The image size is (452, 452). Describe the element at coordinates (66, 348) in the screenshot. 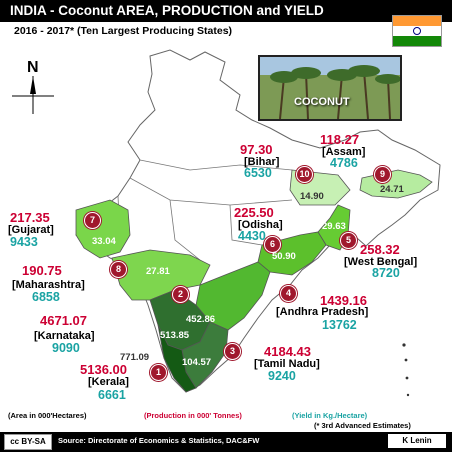

I see `karnataka-production: 9090` at that location.